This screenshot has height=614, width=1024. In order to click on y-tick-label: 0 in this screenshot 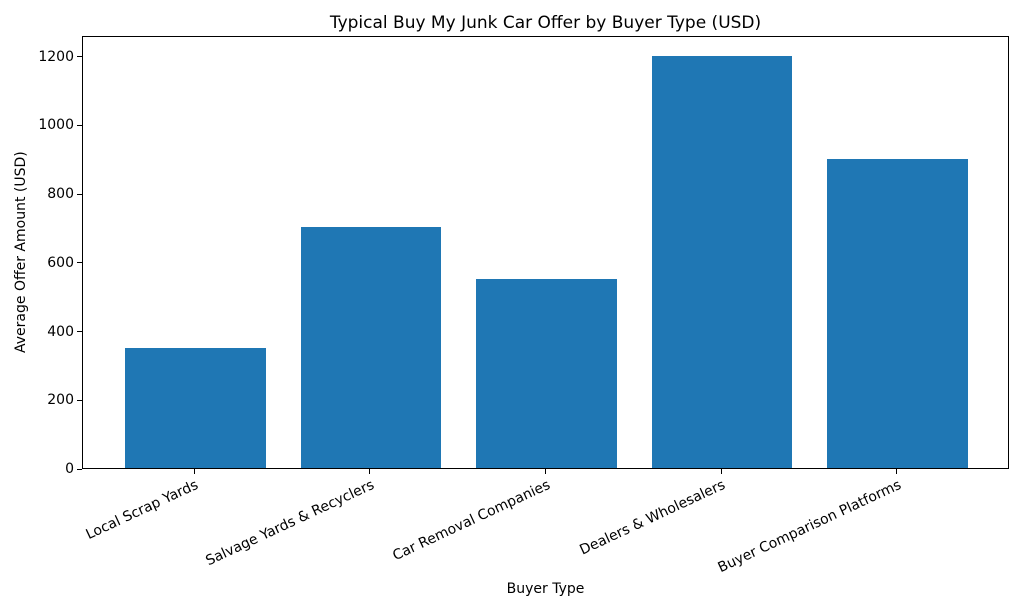, I will do `click(69, 469)`.